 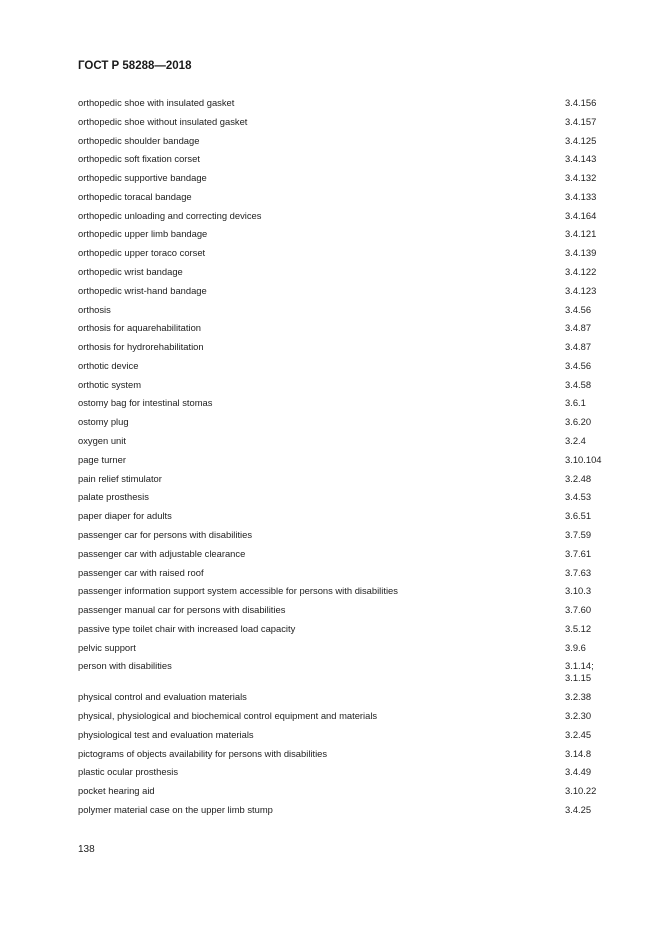 What do you see at coordinates (581, 272) in the screenshot?
I see `entry-reference: 3.4.122` at bounding box center [581, 272].